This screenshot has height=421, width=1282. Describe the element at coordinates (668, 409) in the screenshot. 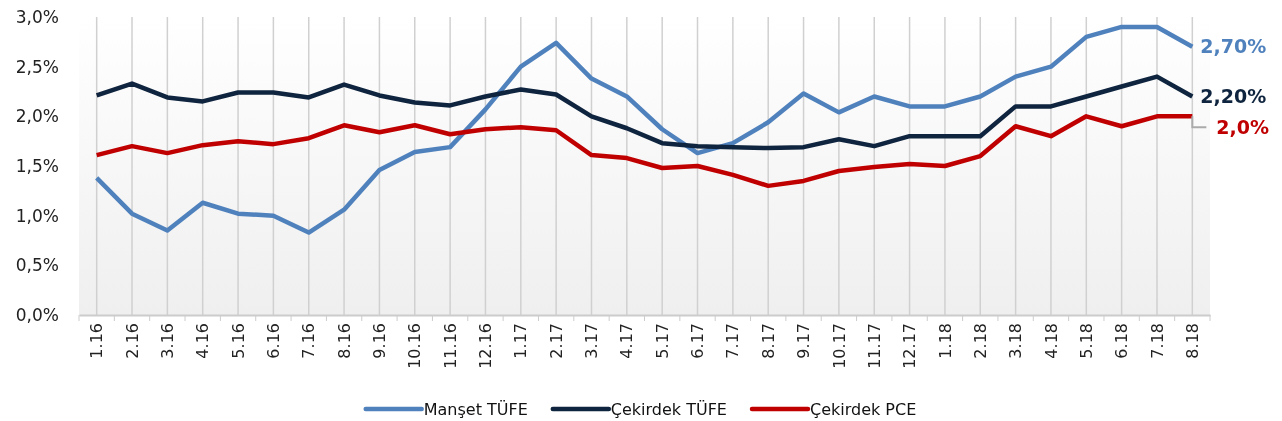

I see `legend-label: Çekirdek TÜFE` at that location.